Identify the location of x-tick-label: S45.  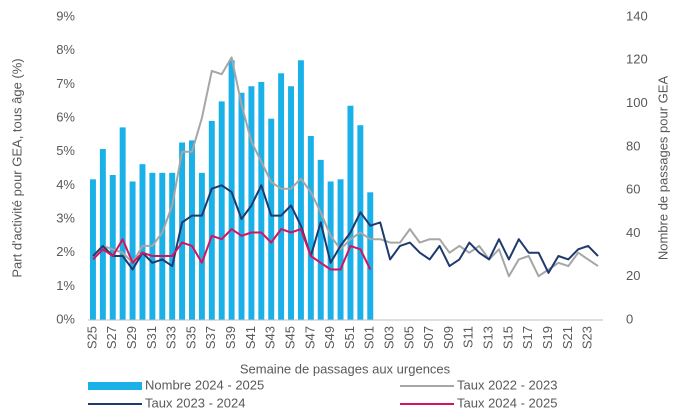
(289, 337).